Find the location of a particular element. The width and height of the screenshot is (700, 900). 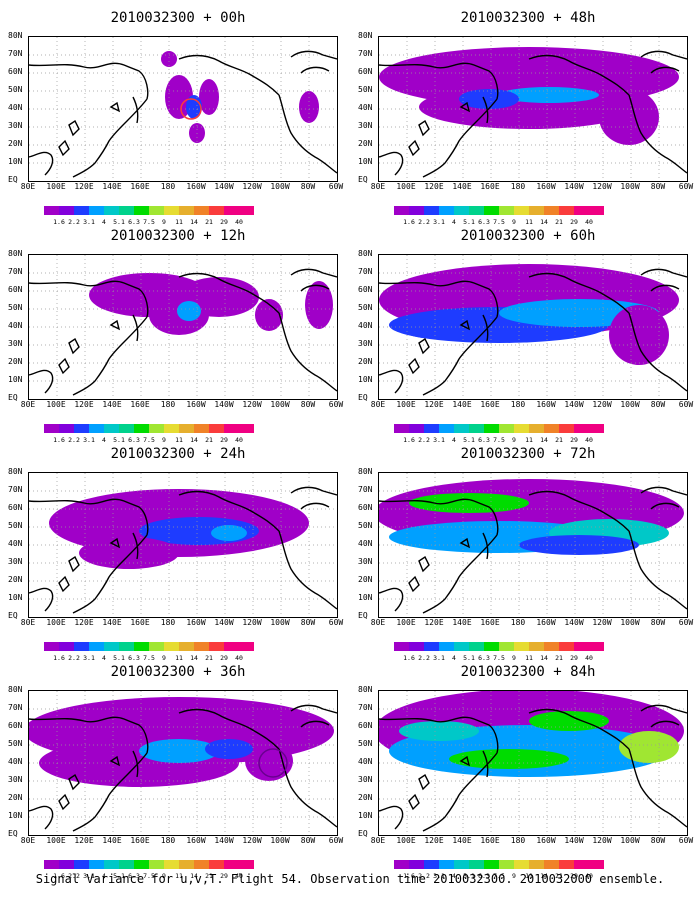

map-svg is located at coordinates (183, 545).